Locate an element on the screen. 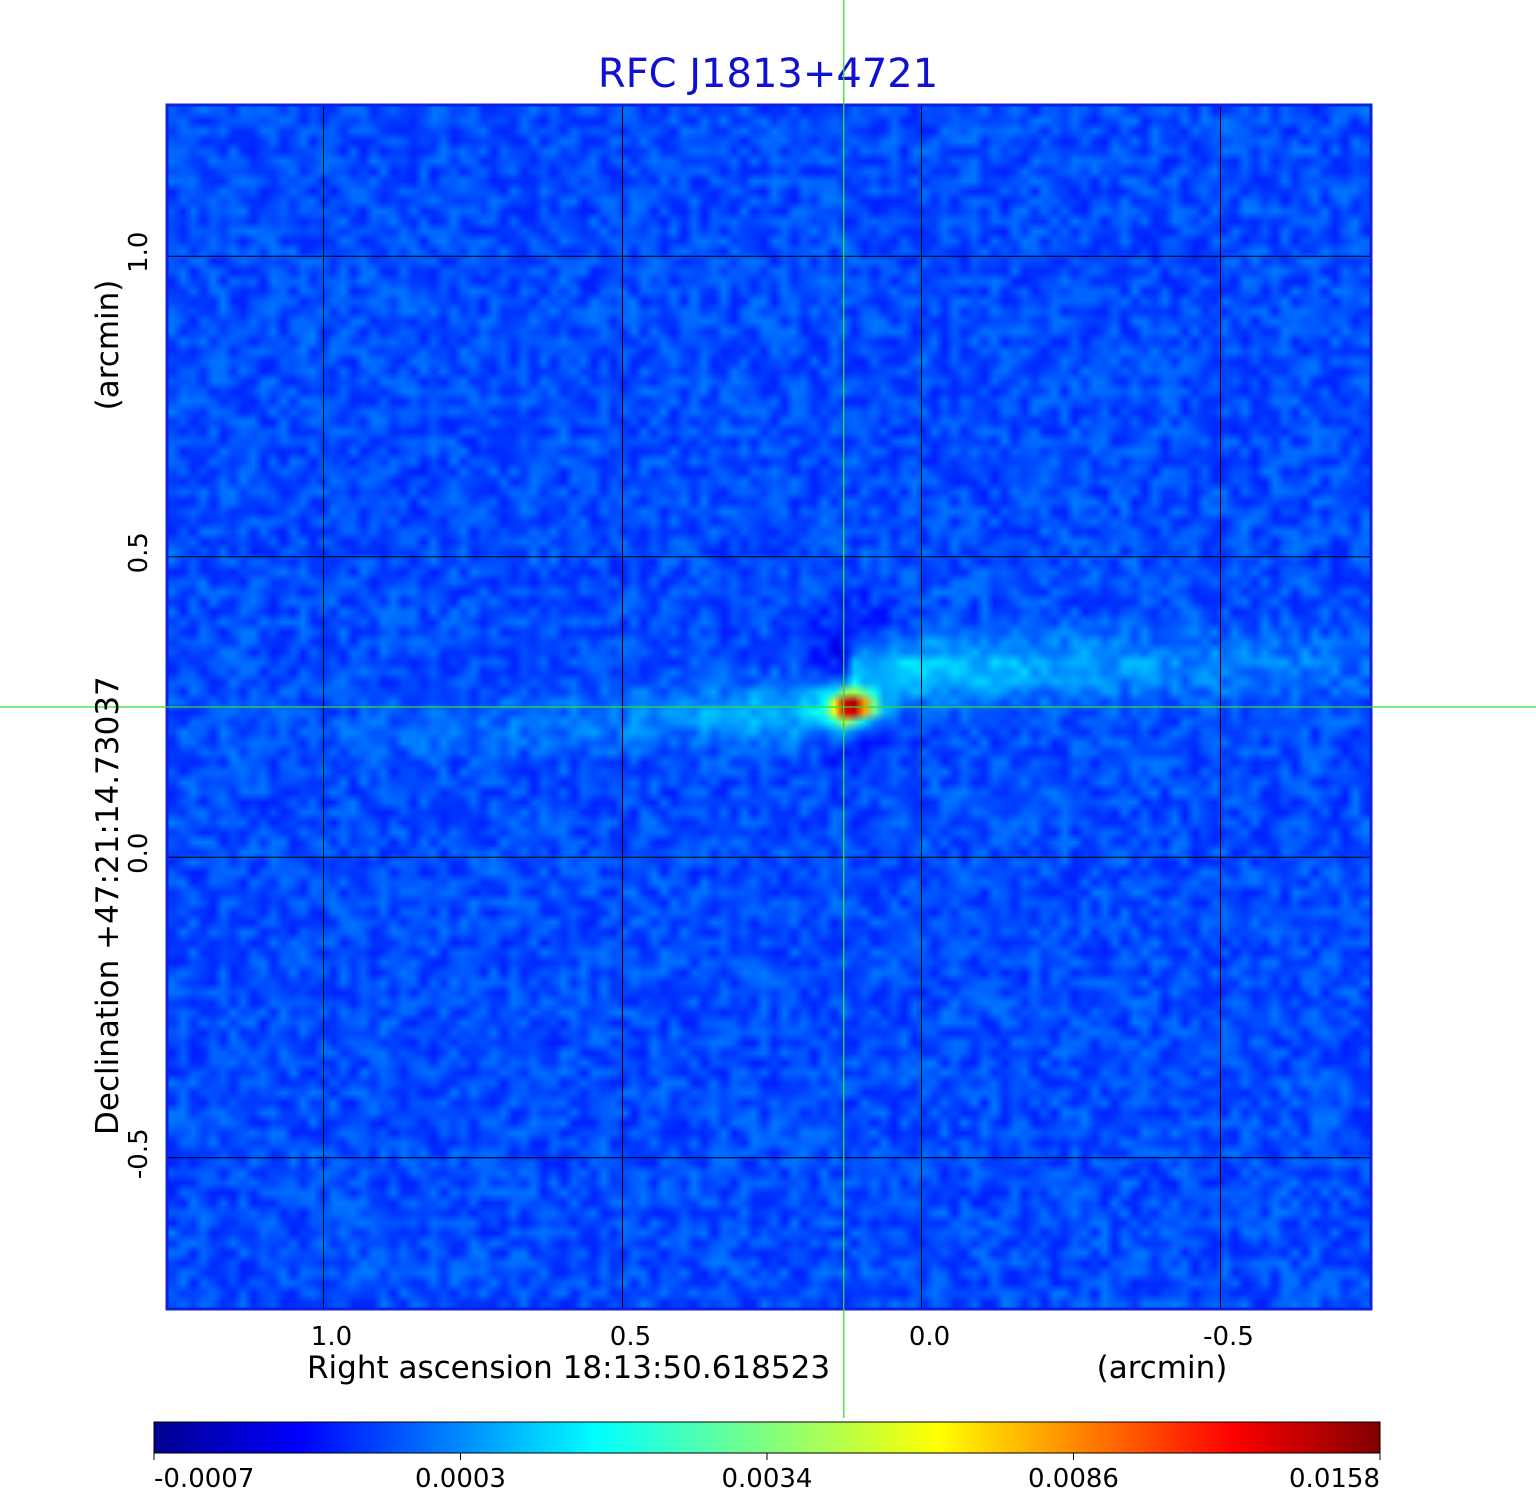  y-tick-label: -0.5 is located at coordinates (139, 1153).